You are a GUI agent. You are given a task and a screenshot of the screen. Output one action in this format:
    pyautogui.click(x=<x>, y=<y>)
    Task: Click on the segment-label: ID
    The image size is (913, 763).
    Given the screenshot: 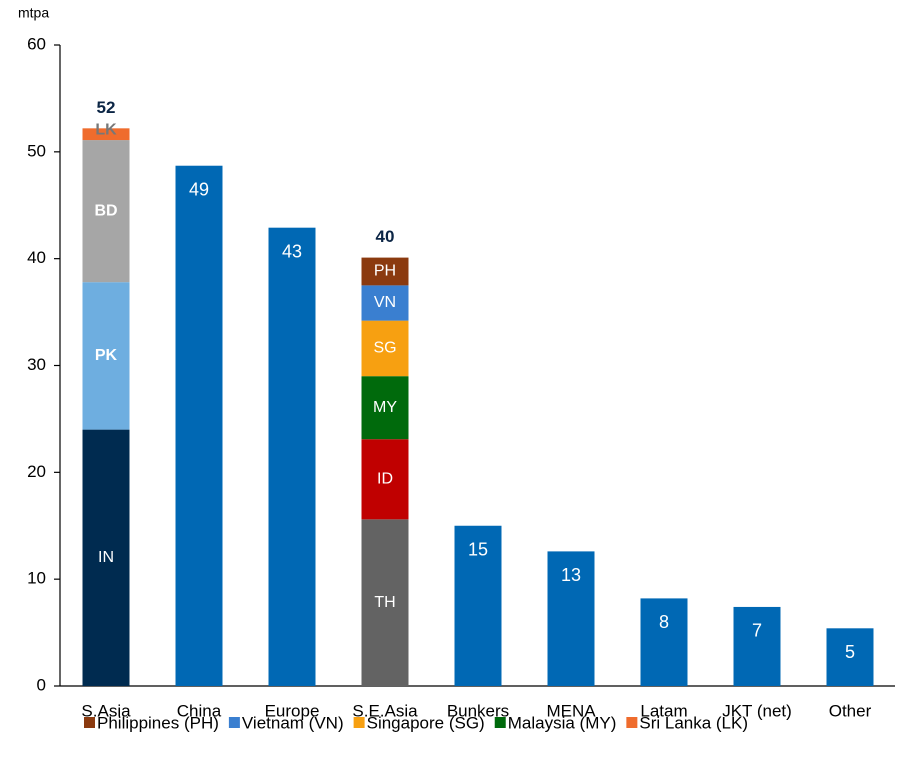 What is the action you would take?
    pyautogui.click(x=385, y=478)
    